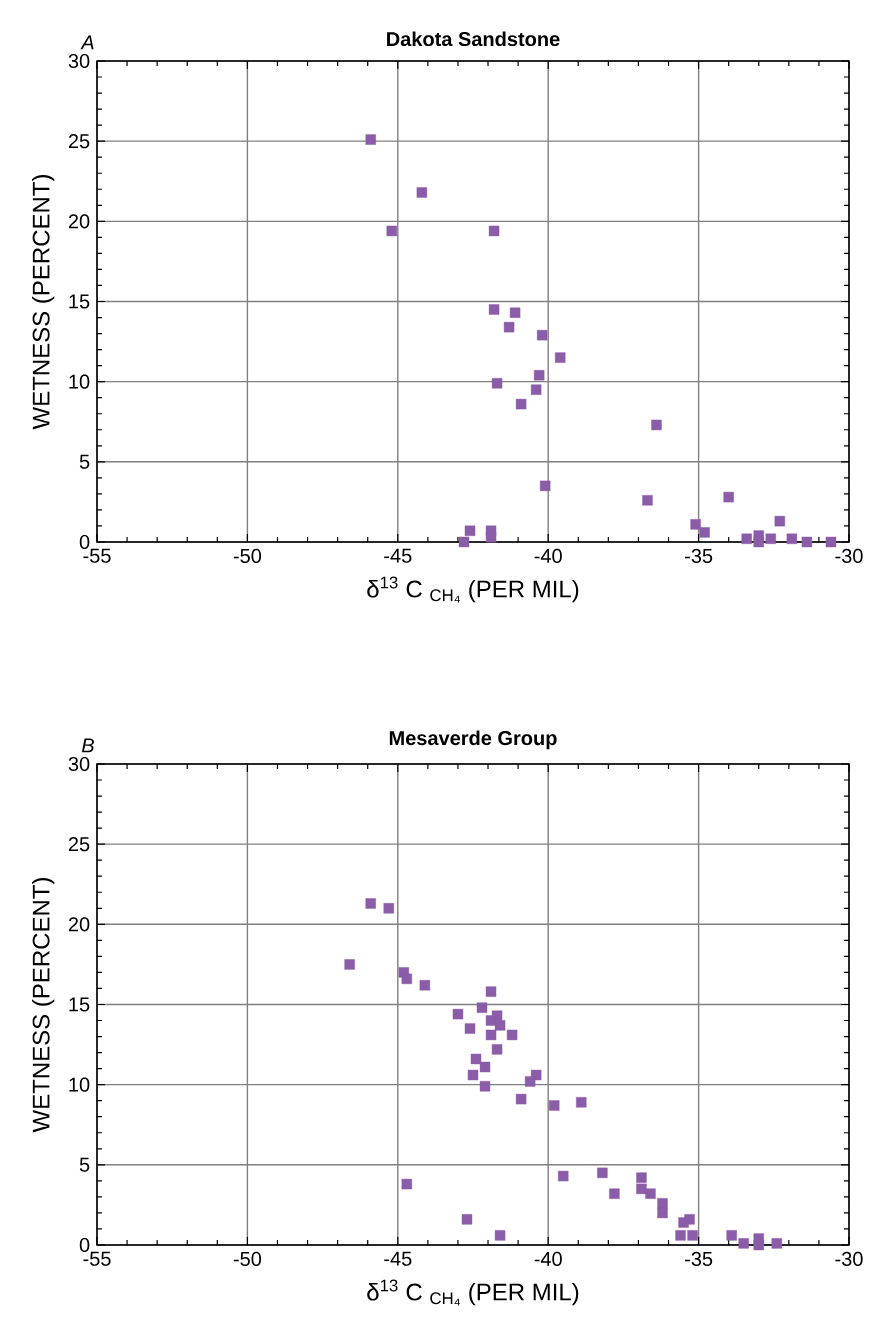 This screenshot has width=872, height=1343. Describe the element at coordinates (473, 740) in the screenshot. I see `chart-title: Mesaverde Group` at that location.